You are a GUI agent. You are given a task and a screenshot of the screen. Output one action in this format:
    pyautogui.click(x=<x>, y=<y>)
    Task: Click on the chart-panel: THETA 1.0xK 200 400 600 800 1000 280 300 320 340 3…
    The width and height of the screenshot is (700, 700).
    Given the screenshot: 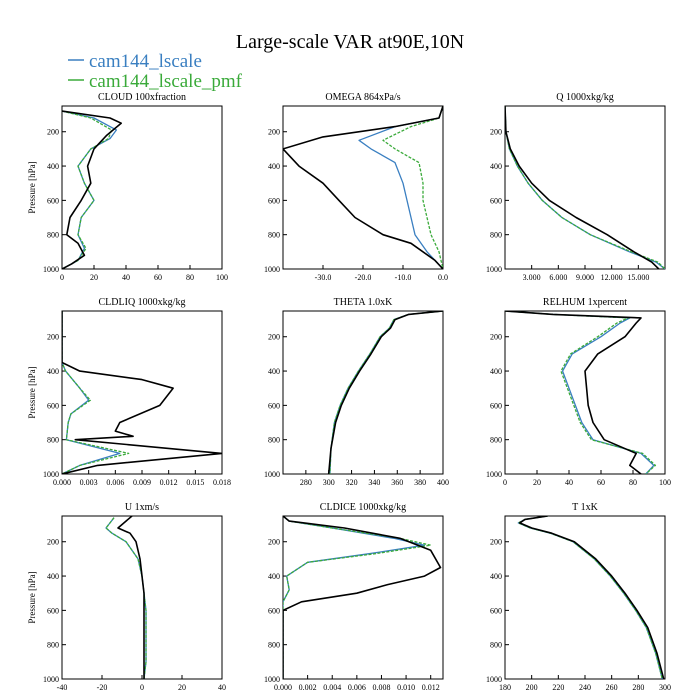 What is the action you would take?
    pyautogui.click(x=356, y=392)
    